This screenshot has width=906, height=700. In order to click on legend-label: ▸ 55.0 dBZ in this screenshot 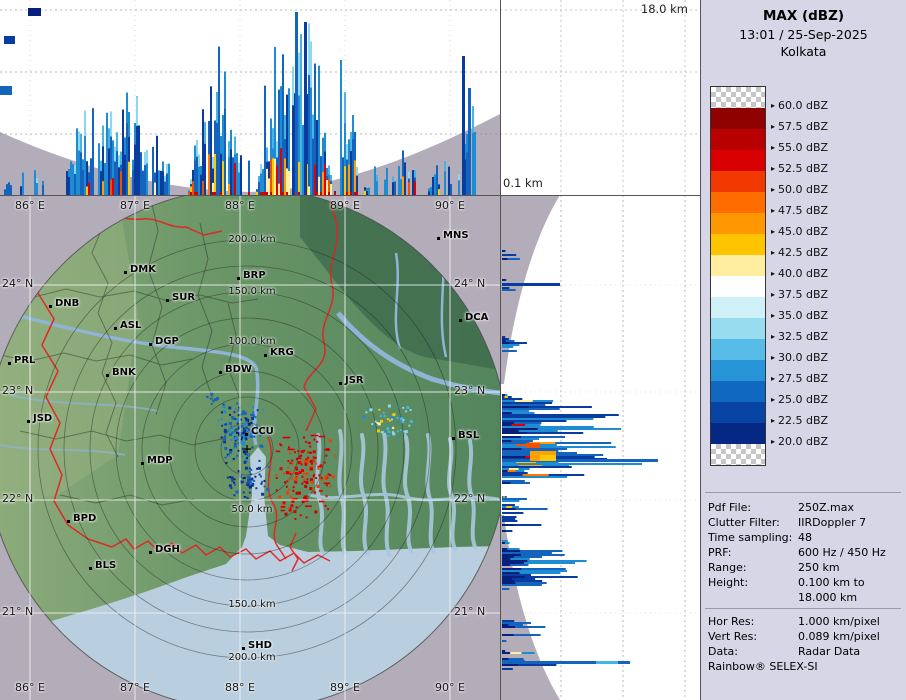, I will do `click(799, 147)`.